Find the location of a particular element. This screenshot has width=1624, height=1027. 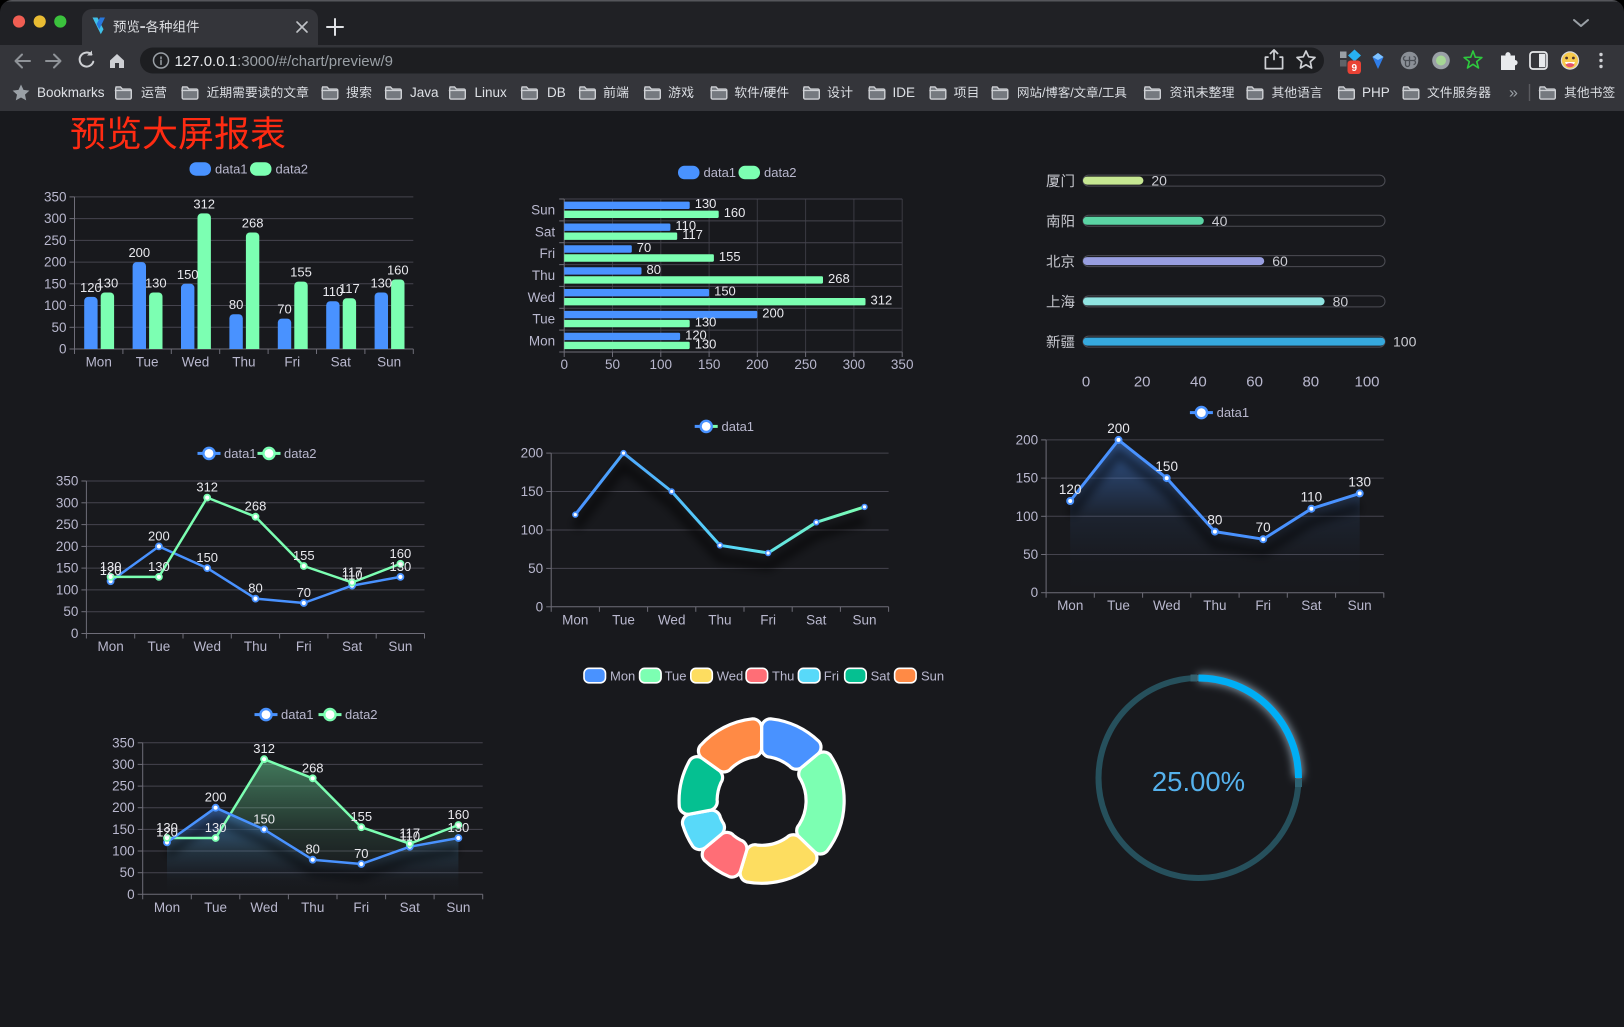

svg-text: 268 is located at coordinates (256, 506).